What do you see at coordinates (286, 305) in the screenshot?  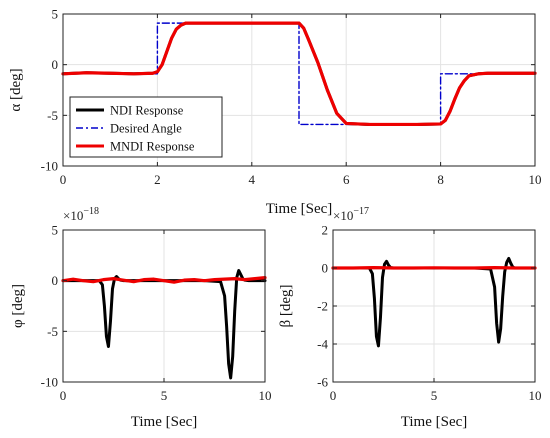 I see `y-axis-label: β [deg]` at bounding box center [286, 305].